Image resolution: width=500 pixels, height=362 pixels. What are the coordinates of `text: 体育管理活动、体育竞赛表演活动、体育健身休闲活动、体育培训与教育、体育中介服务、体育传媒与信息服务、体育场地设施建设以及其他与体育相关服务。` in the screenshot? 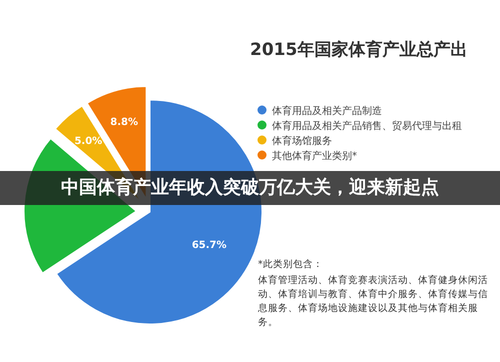 It's located at (373, 302).